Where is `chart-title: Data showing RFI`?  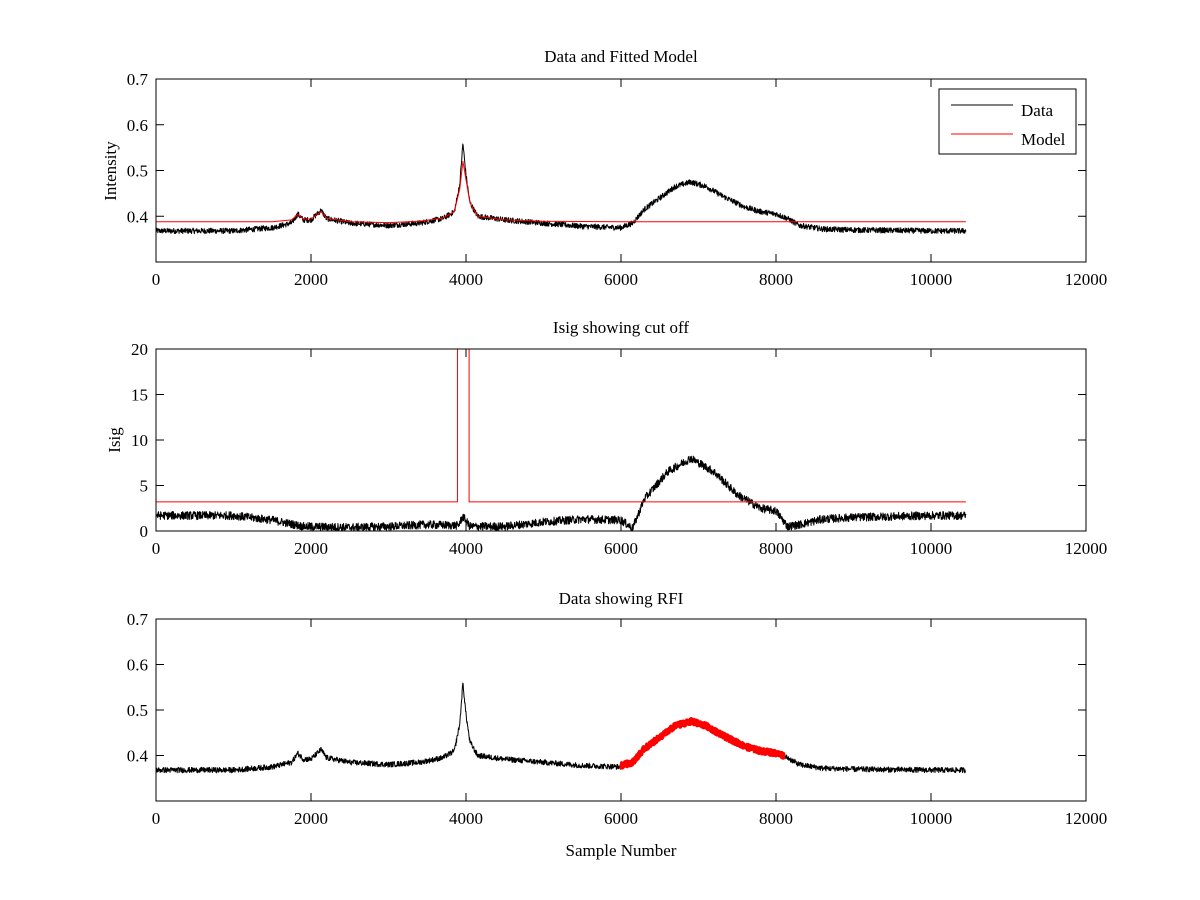 chart-title: Data showing RFI is located at coordinates (621, 598).